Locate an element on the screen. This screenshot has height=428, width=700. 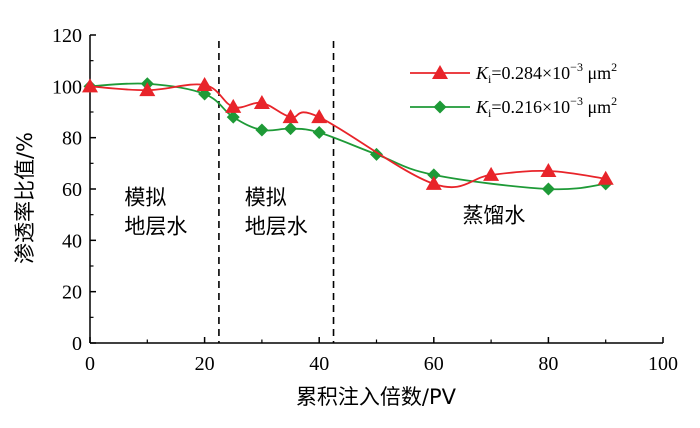
region-dividers is located at coordinates (276, 192).